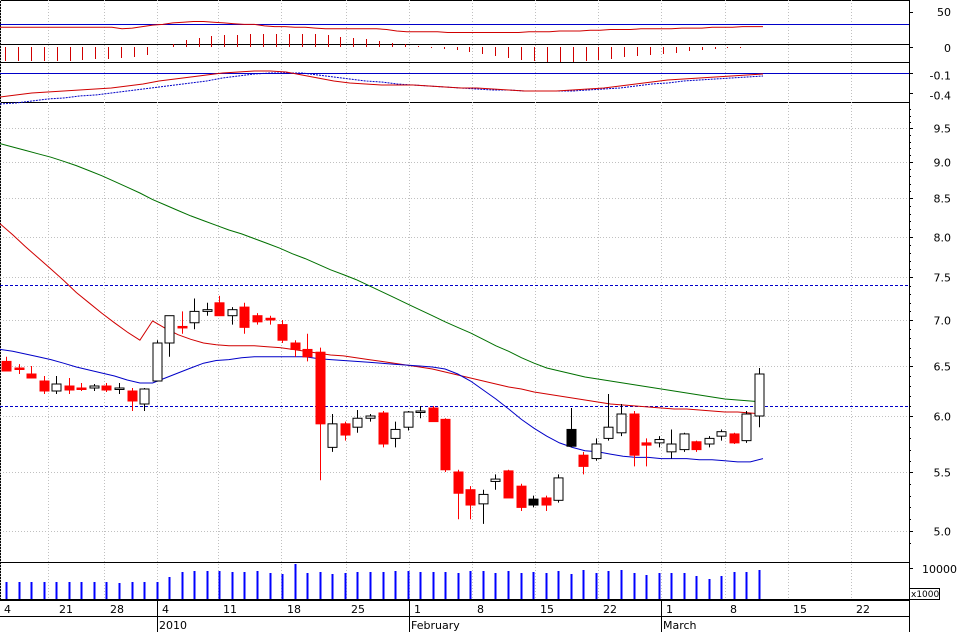 This screenshot has width=959, height=632. What do you see at coordinates (943, 473) in the screenshot?
I see `price-tick-label: 5.5` at bounding box center [943, 473].